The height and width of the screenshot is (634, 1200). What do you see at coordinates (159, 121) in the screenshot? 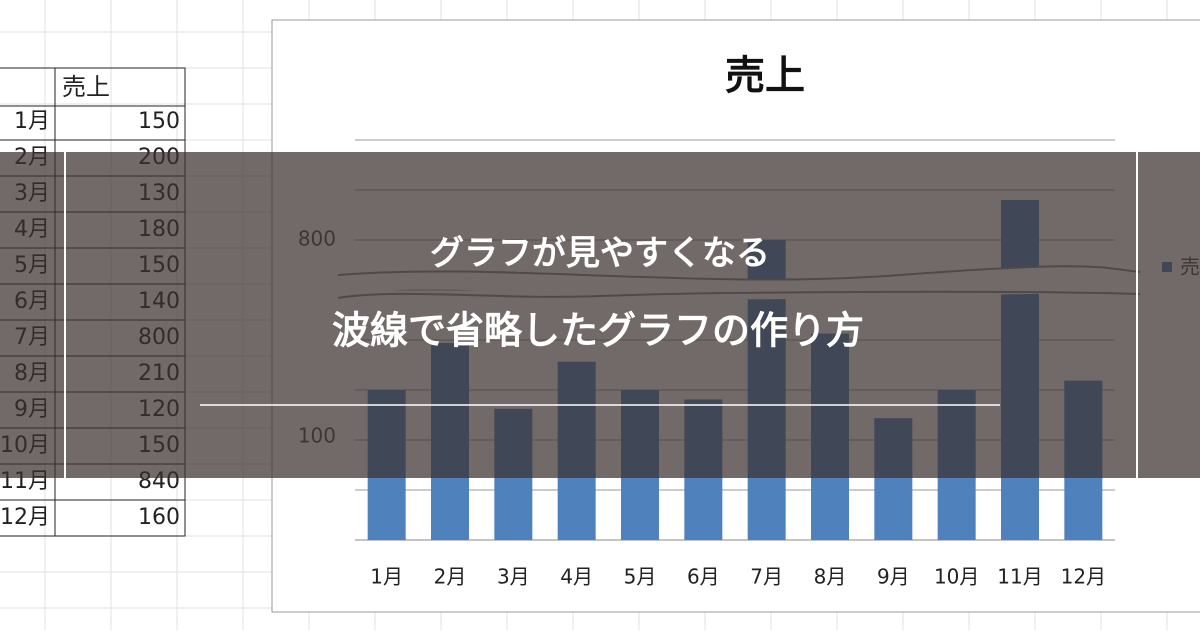
I see `sales-cell: 150` at bounding box center [159, 121].